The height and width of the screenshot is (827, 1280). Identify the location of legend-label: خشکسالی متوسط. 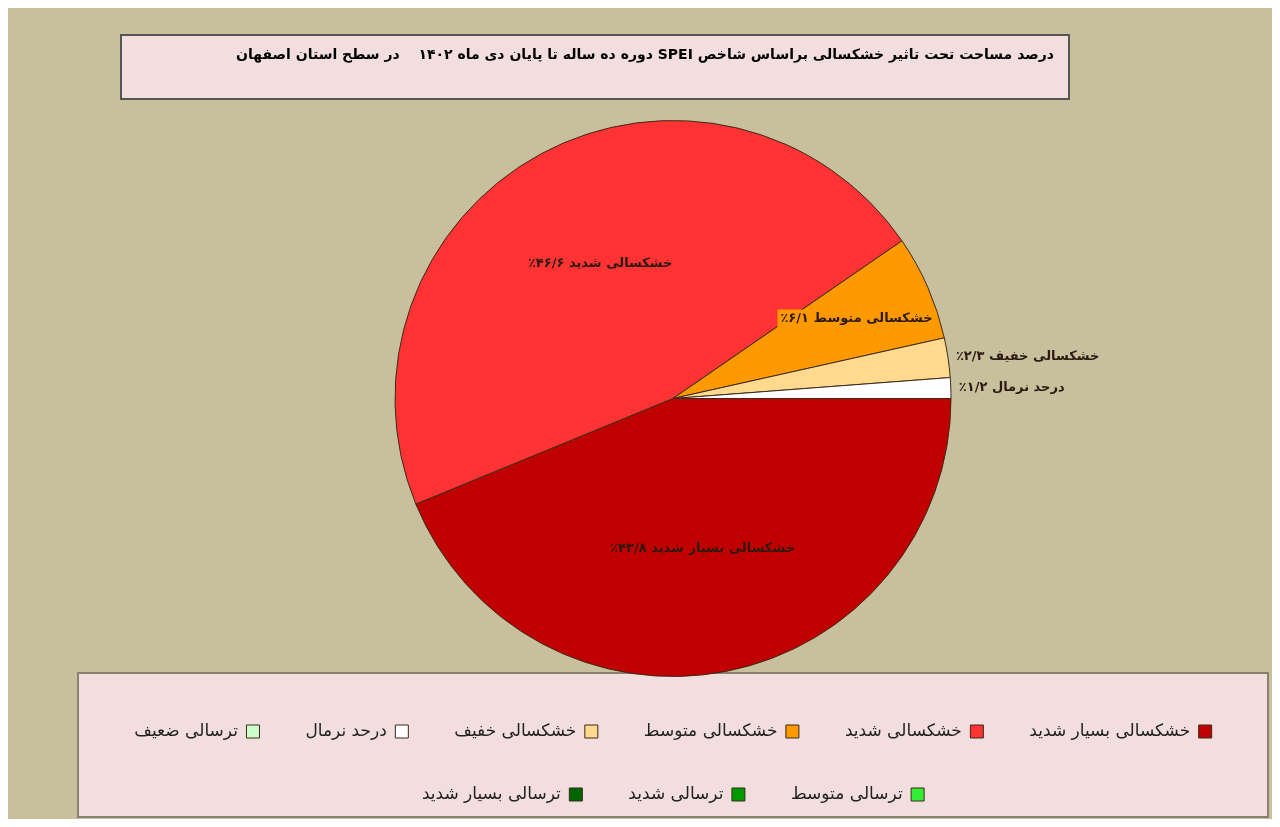
(710, 729).